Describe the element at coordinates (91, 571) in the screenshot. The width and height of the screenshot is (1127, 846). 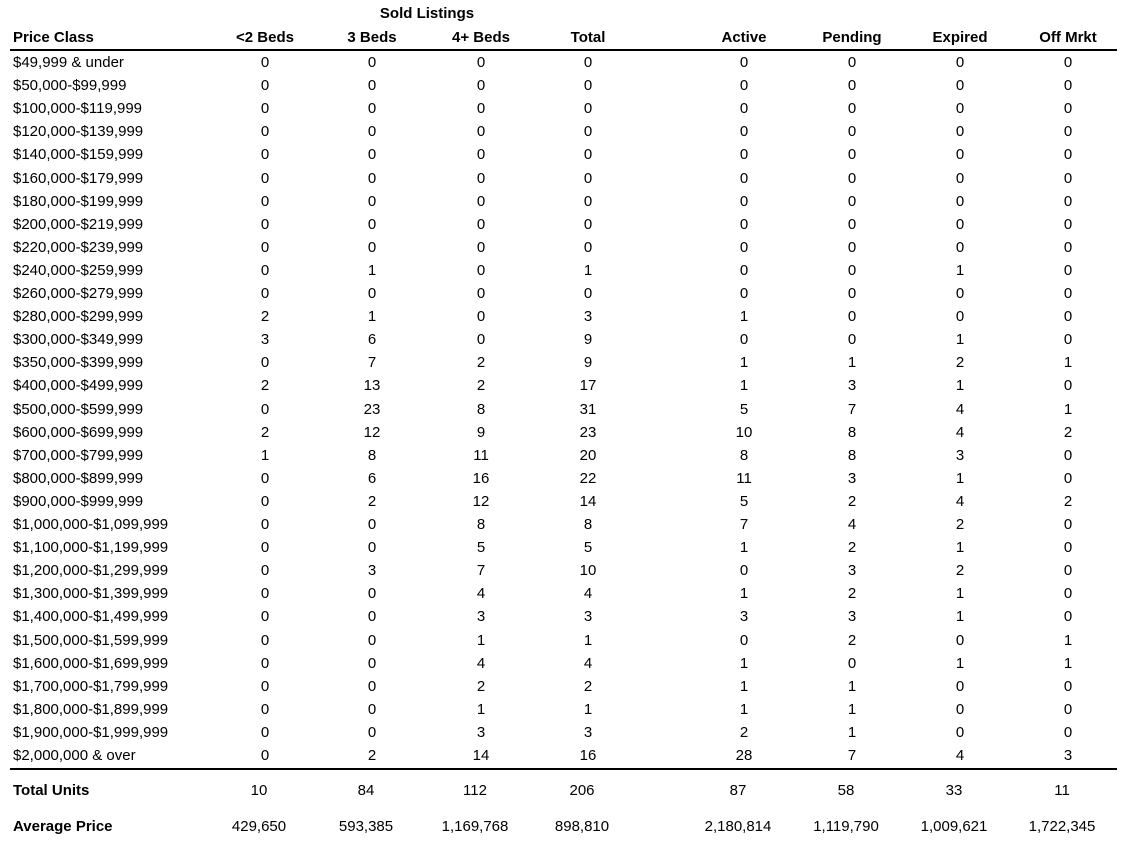
I see `row-label: $1,200,000-$1,299,999` at that location.